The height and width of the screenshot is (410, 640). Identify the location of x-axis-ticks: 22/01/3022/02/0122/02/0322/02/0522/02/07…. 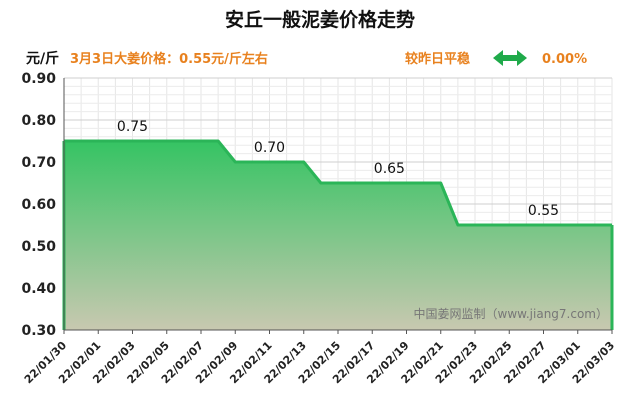
(319, 358).